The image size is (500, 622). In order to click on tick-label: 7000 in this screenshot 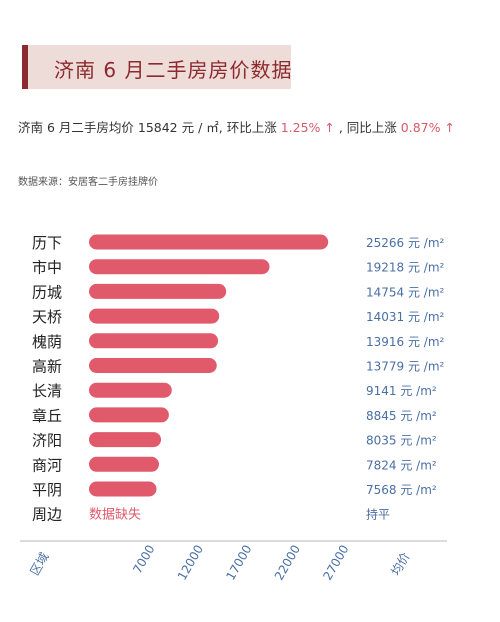, I will do `click(143, 559)`.